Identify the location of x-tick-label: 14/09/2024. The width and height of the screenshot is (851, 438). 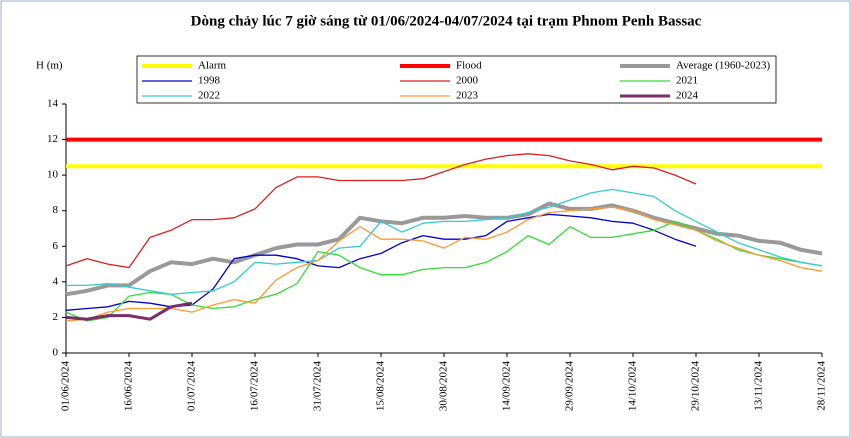
(507, 386).